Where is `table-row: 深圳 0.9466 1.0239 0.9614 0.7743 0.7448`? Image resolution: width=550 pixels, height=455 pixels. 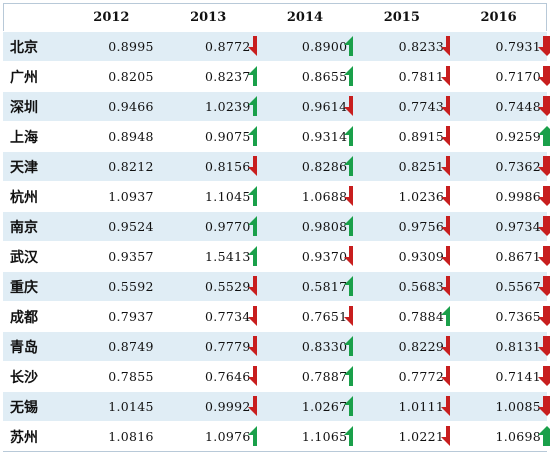
table-row: 深圳 0.9466 1.0239 0.9614 0.7743 0.7448 is located at coordinates (276, 106).